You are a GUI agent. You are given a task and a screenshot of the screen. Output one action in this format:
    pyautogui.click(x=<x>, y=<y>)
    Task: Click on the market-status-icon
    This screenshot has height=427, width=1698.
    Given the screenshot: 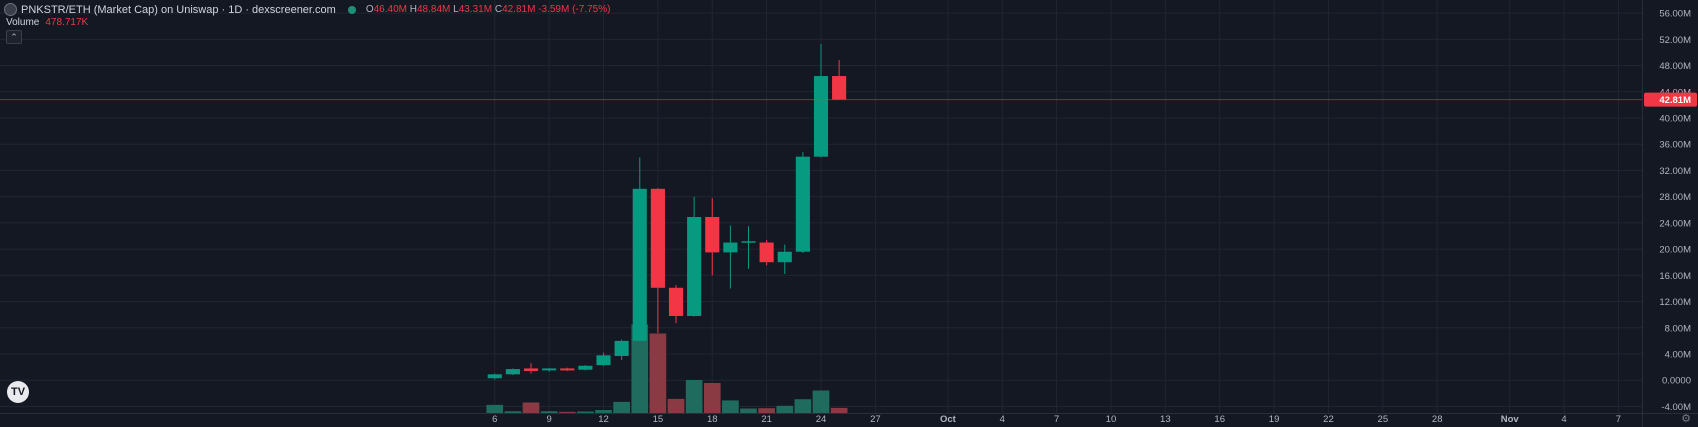 What is the action you would take?
    pyautogui.click(x=351, y=9)
    